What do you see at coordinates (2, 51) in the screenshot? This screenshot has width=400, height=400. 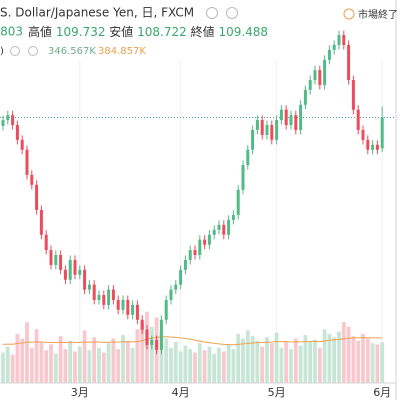 I see `volume-label: )` at bounding box center [2, 51].